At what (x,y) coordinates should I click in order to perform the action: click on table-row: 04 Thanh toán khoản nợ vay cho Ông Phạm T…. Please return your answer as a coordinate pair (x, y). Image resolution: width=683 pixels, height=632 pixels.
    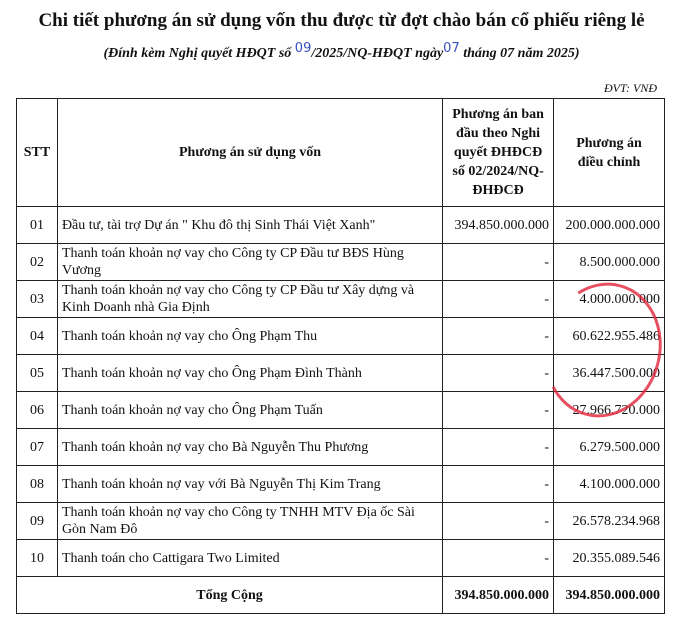
    Looking at the image, I should click on (340, 336).